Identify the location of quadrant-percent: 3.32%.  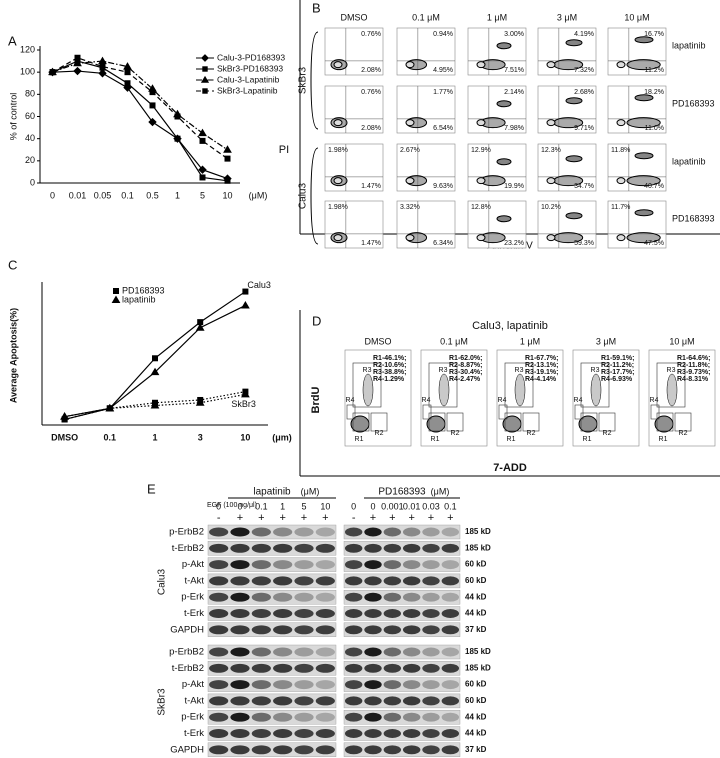
(410, 207).